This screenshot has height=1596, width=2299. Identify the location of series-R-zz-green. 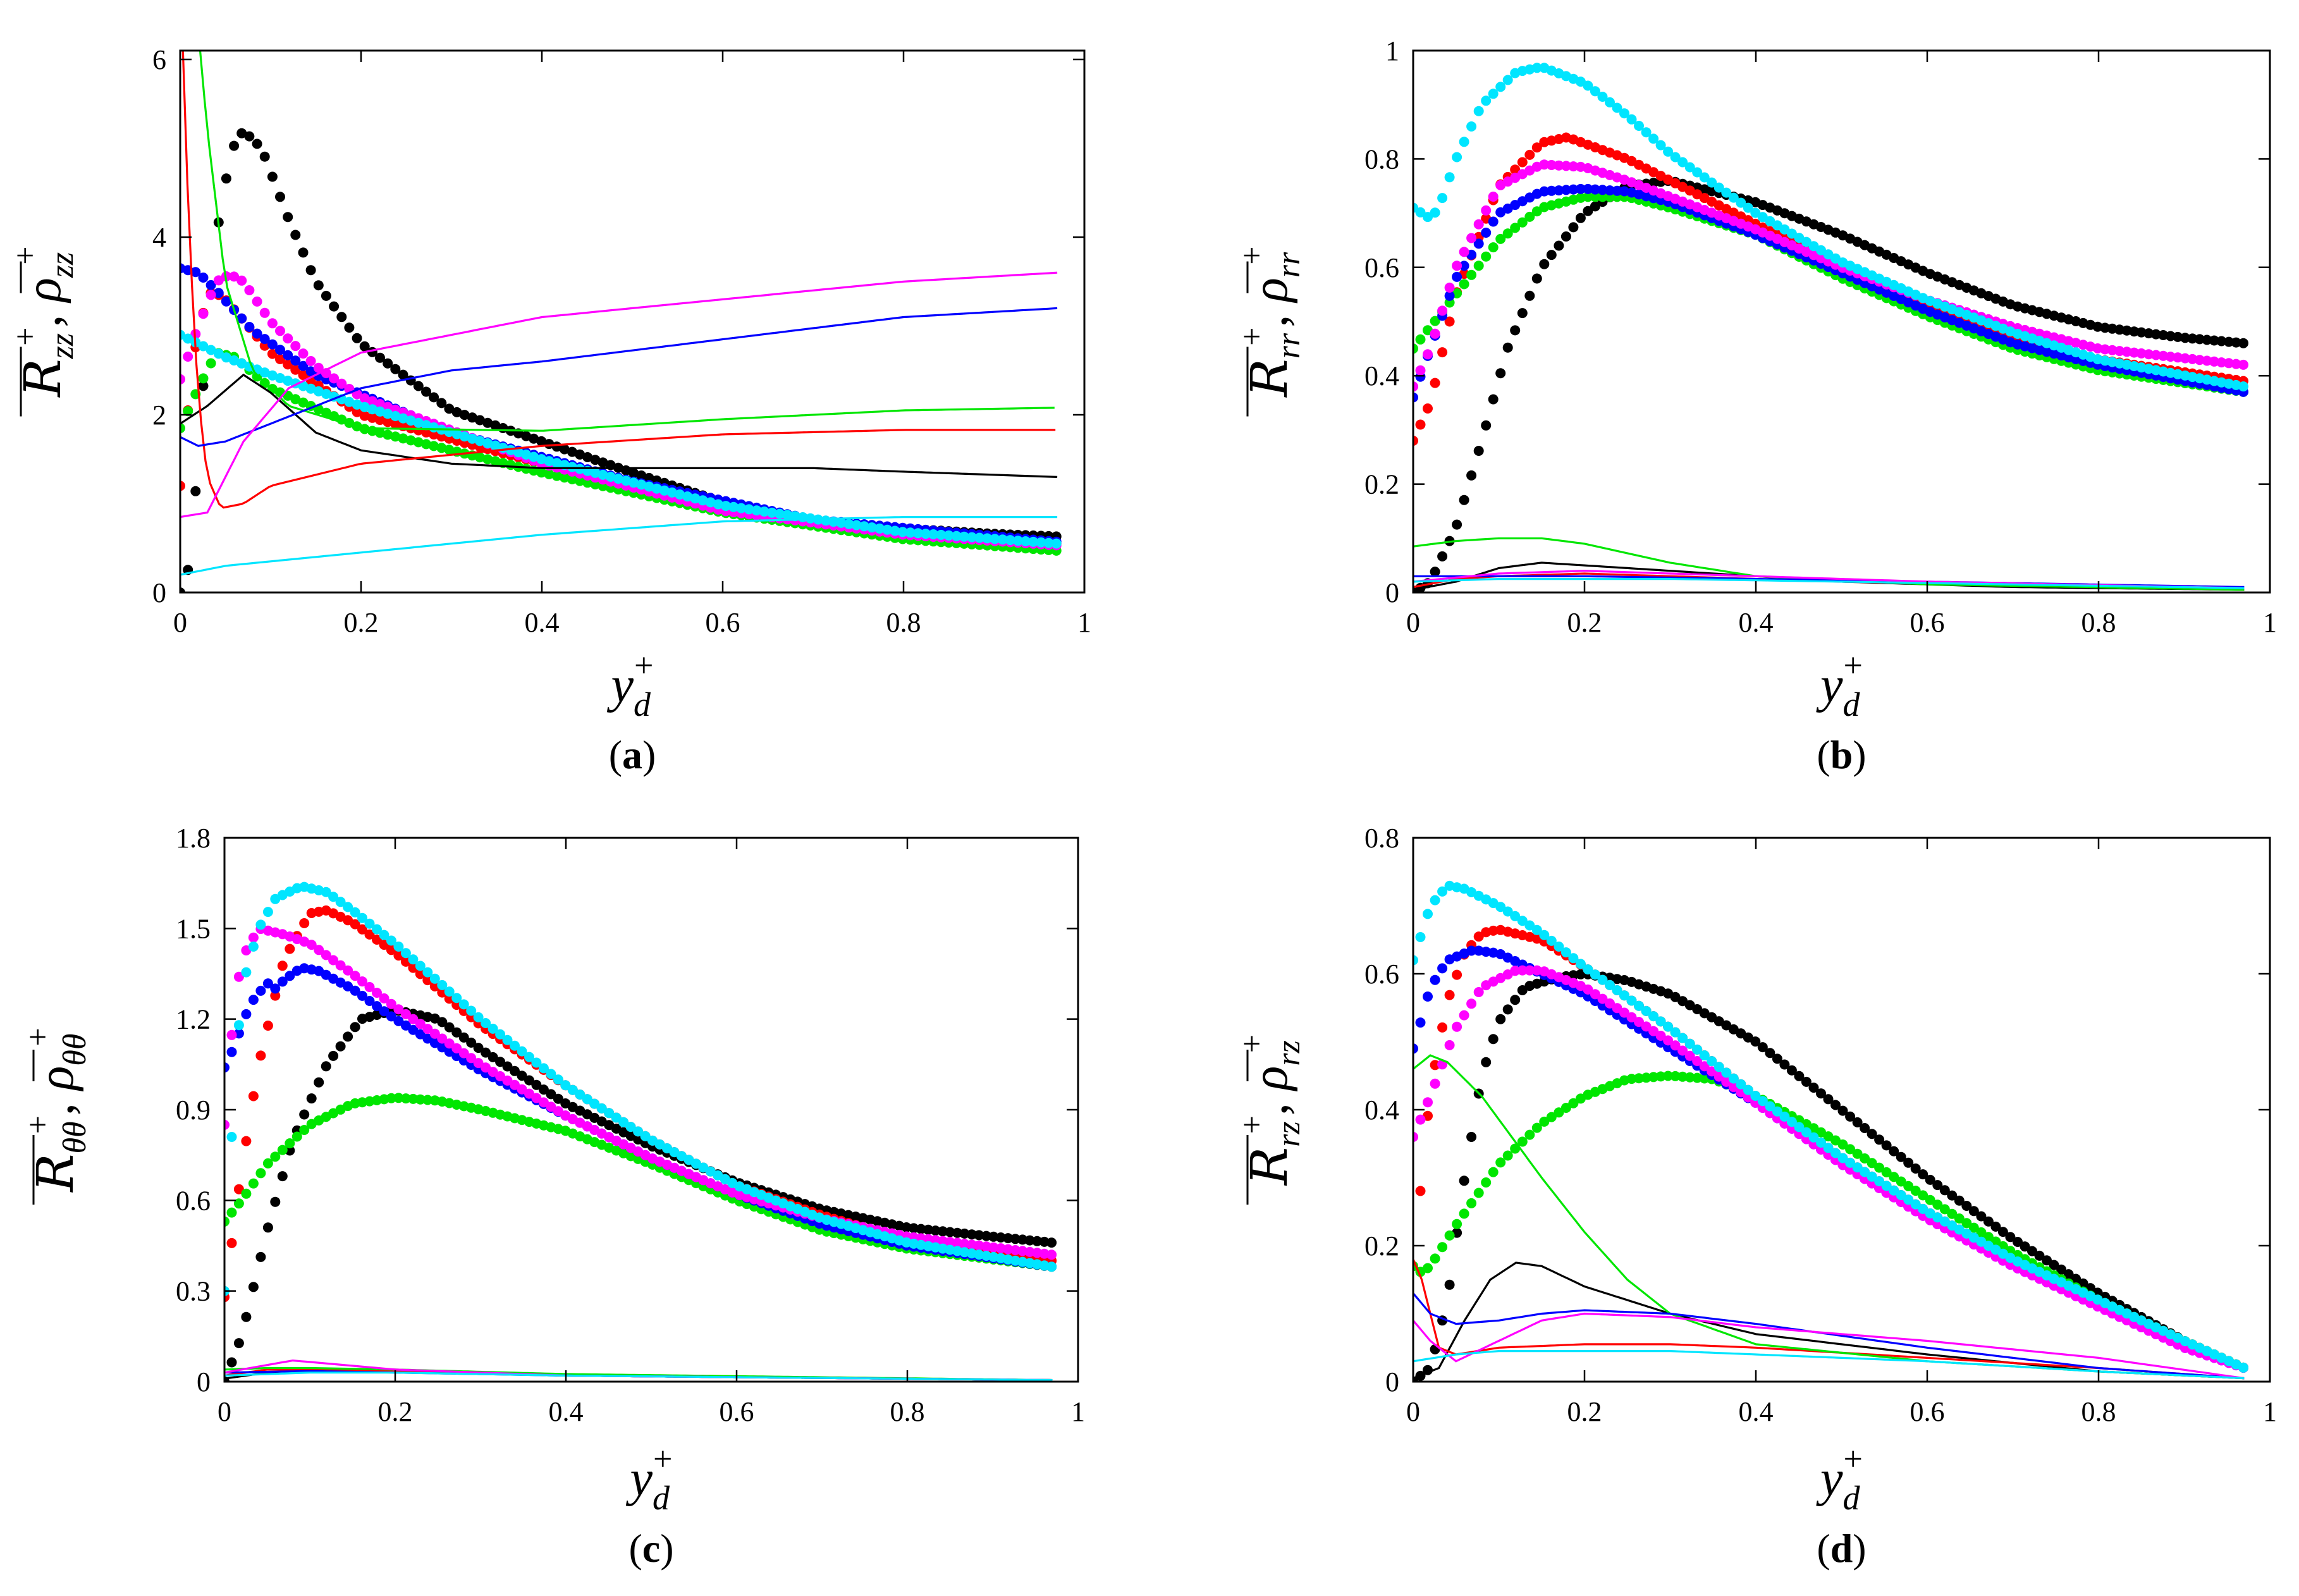
(621, 452).